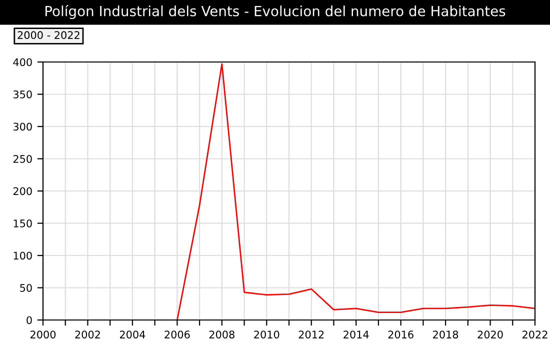 The height and width of the screenshot is (350, 550). I want to click on x-tick-label: 2006, so click(177, 334).